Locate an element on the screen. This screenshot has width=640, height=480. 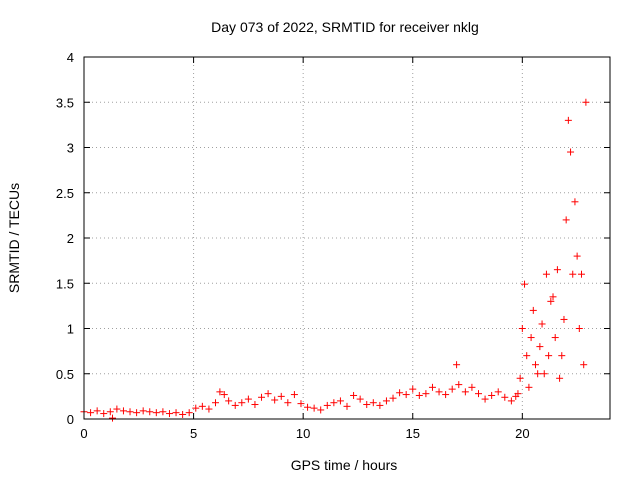
x-tick-label: 15 is located at coordinates (413, 433).